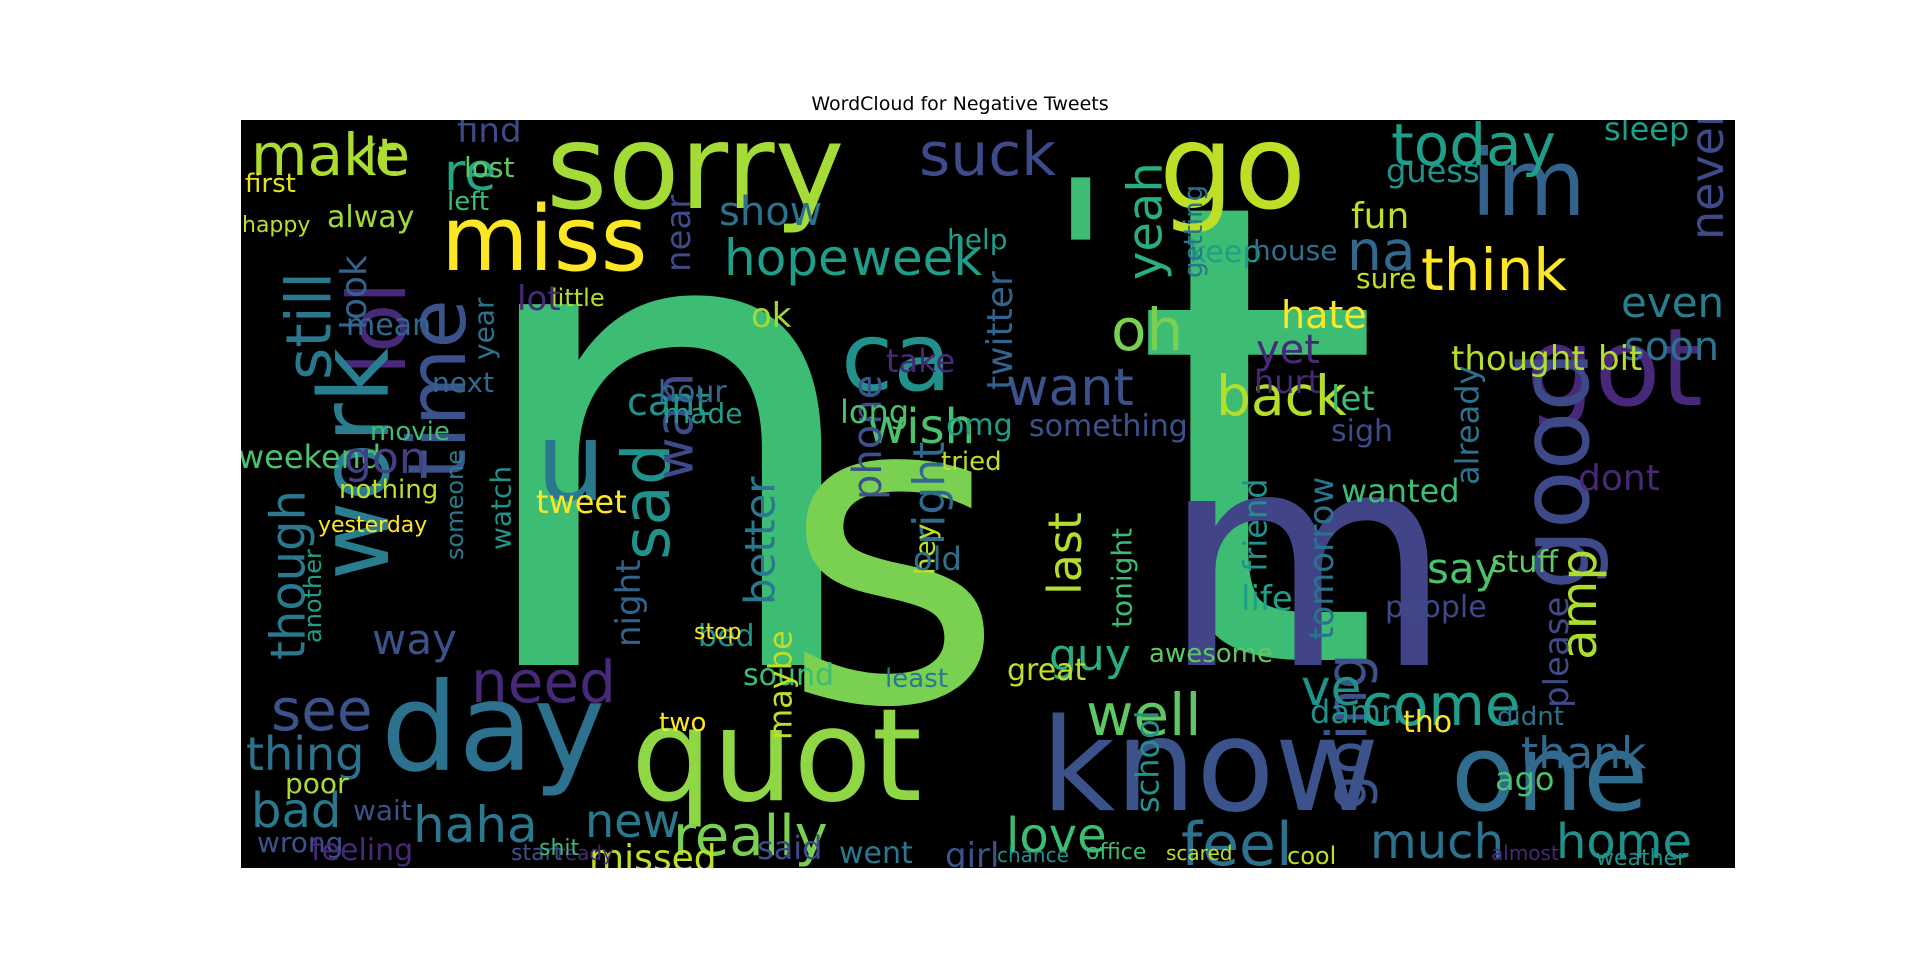 Image resolution: width=1920 pixels, height=974 pixels. I want to click on word-soon: soon, so click(1671, 347).